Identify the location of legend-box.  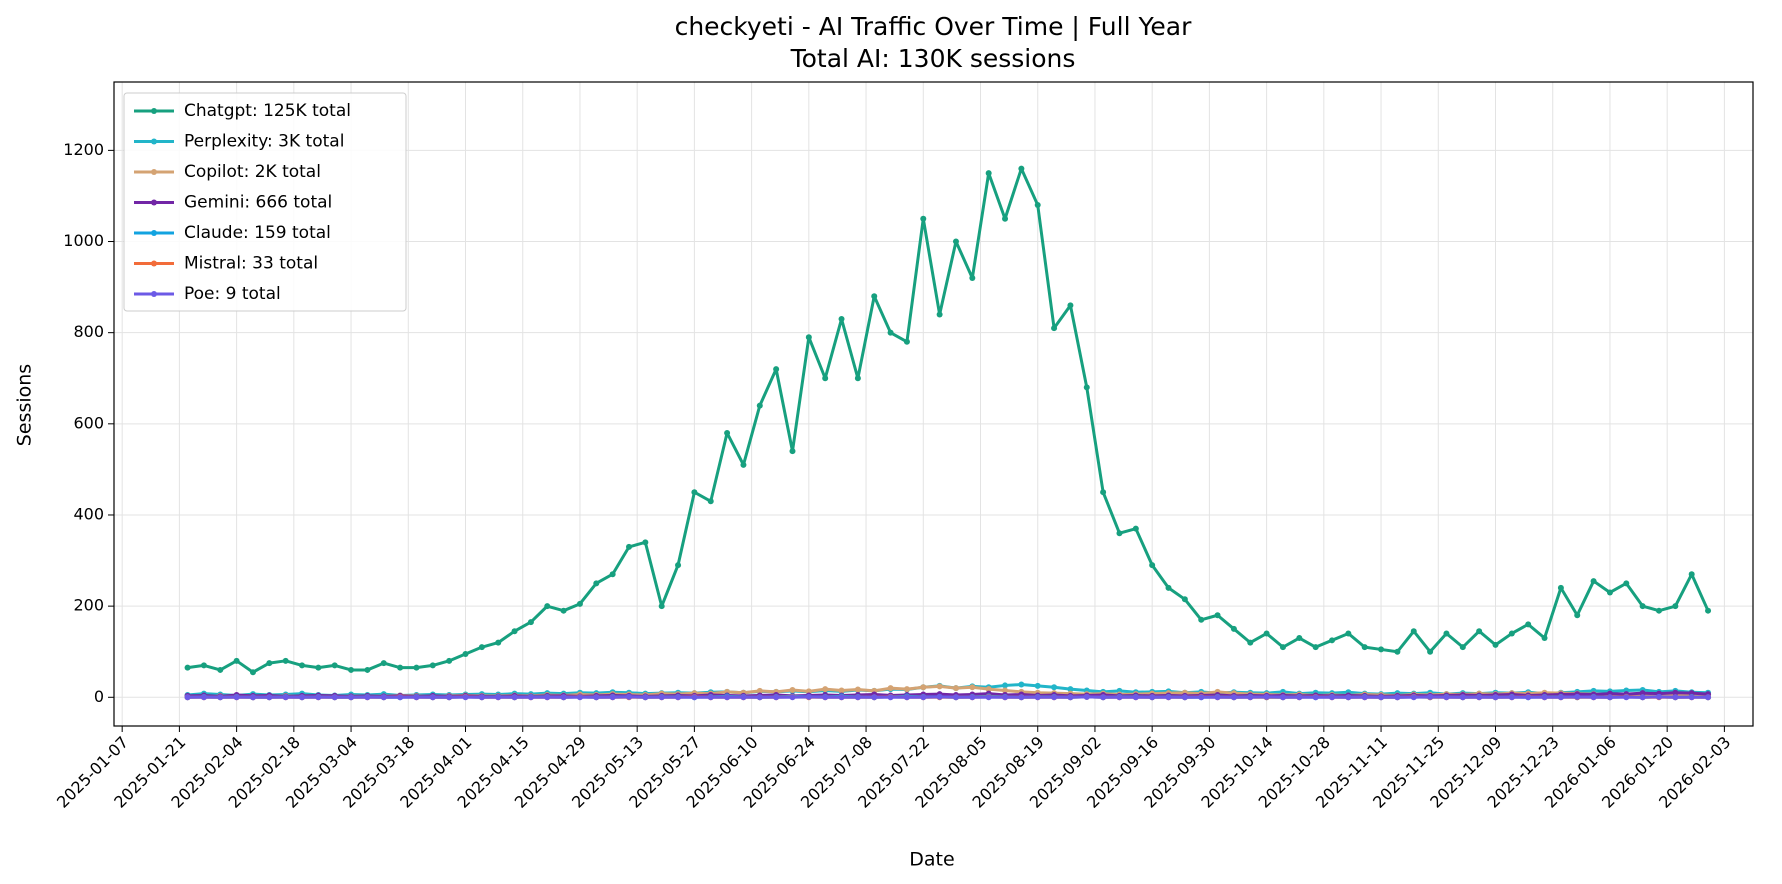
(265, 202).